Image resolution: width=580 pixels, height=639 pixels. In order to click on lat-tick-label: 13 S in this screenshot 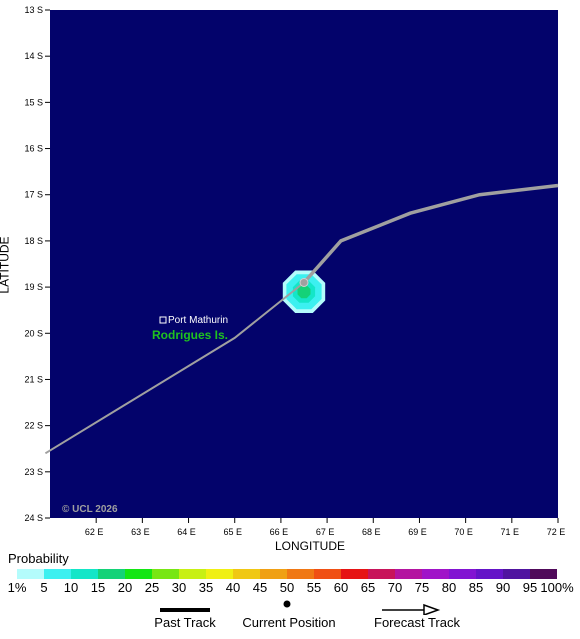, I will do `click(33, 10)`.